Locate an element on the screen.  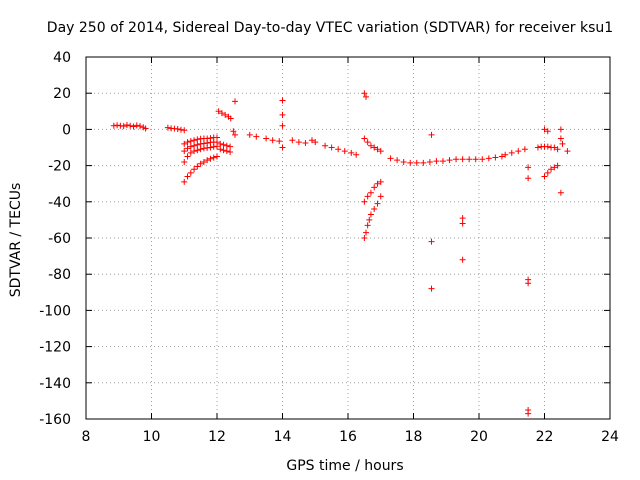
y-tick-label: -160 is located at coordinates (55, 420).